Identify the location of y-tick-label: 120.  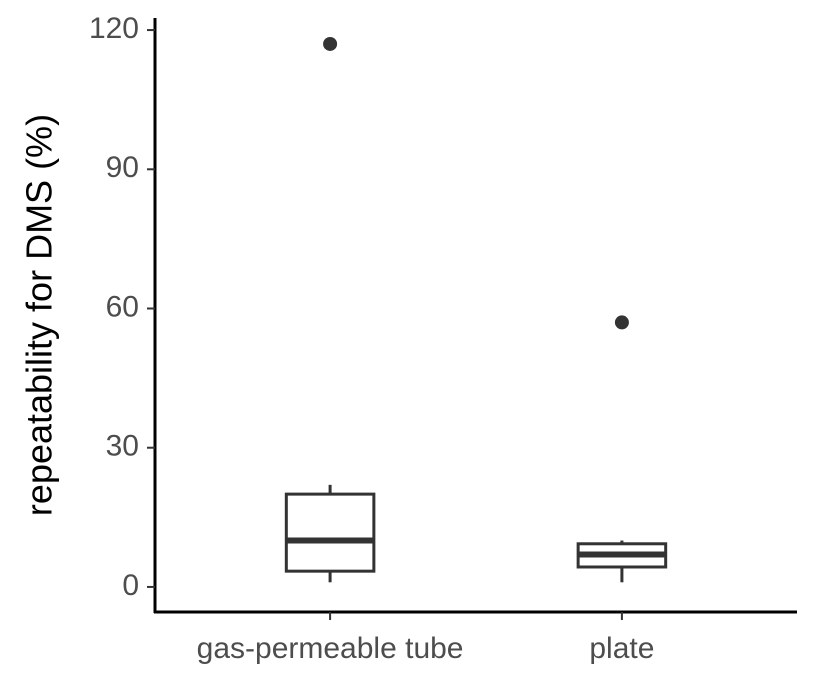
(114, 28).